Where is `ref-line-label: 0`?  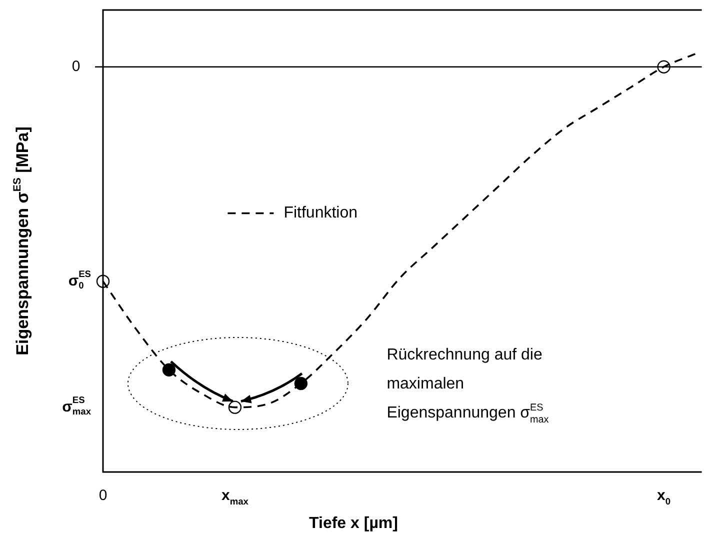 ref-line-label: 0 is located at coordinates (76, 66).